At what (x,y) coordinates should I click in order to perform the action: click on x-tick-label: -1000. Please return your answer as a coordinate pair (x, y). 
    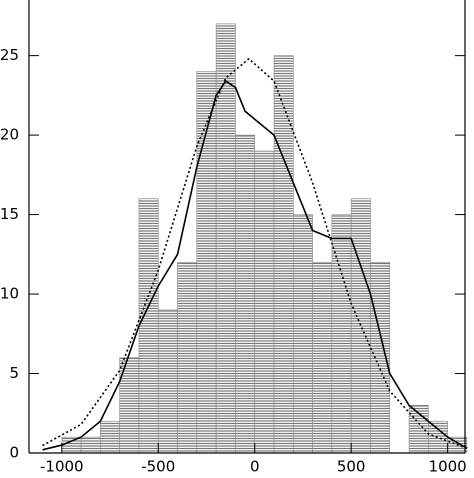
    Looking at the image, I should click on (62, 466).